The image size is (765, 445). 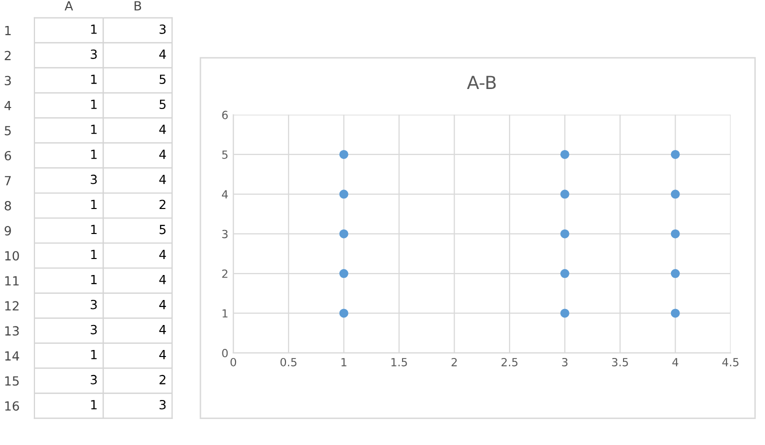 What do you see at coordinates (138, 5) in the screenshot?
I see `x-tick-label: B` at bounding box center [138, 5].